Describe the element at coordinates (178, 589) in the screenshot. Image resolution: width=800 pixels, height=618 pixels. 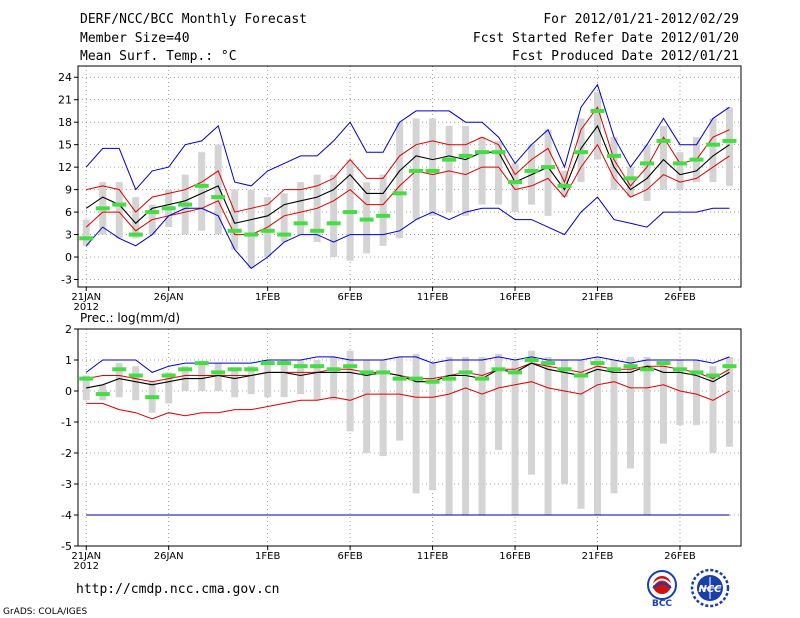
I see `source-url: http://cmdp.ncc.cma.gov.cn` at that location.